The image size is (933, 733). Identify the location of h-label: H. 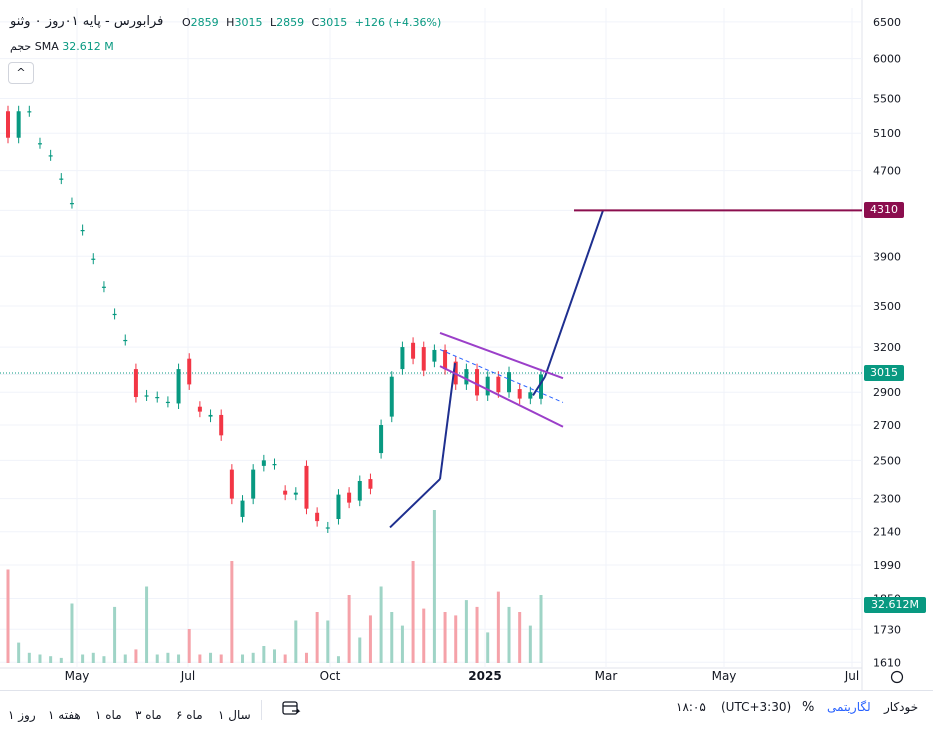
(230, 22).